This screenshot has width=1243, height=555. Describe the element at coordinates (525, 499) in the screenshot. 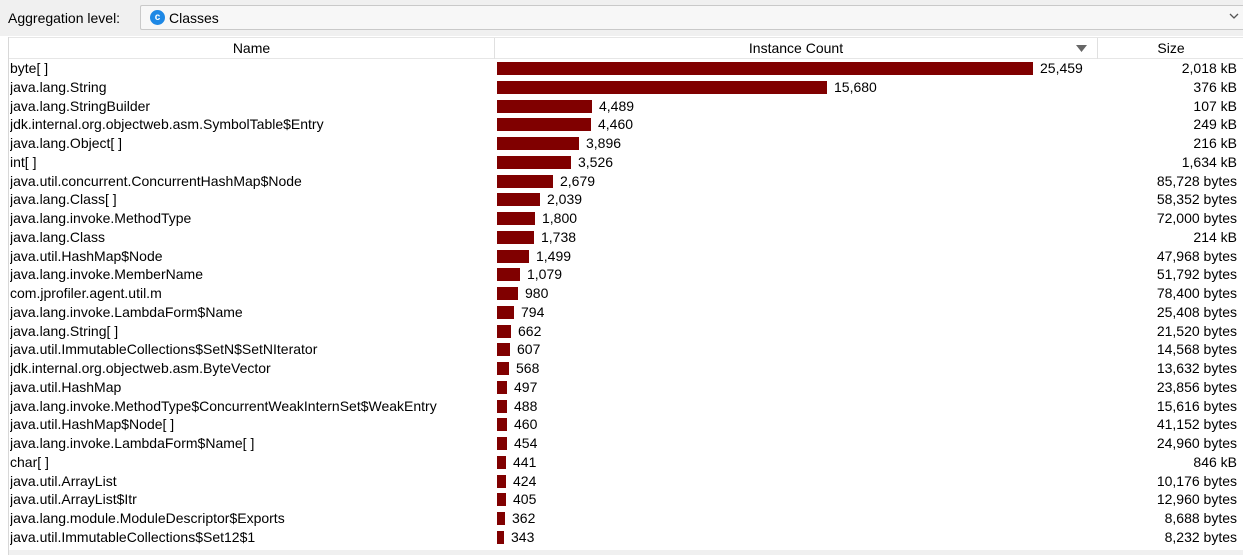

I see `instance-count-value: 405` at that location.